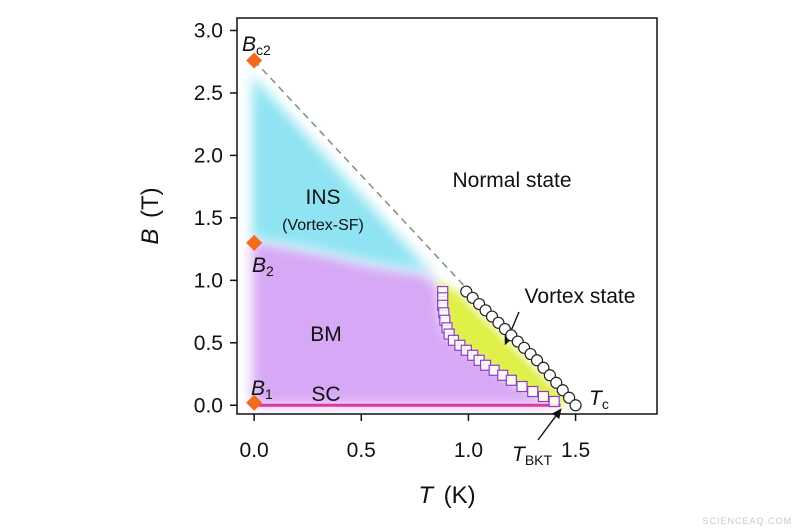 The image size is (800, 530). Describe the element at coordinates (150, 215) in the screenshot. I see `y-axis-title: B (T)` at that location.